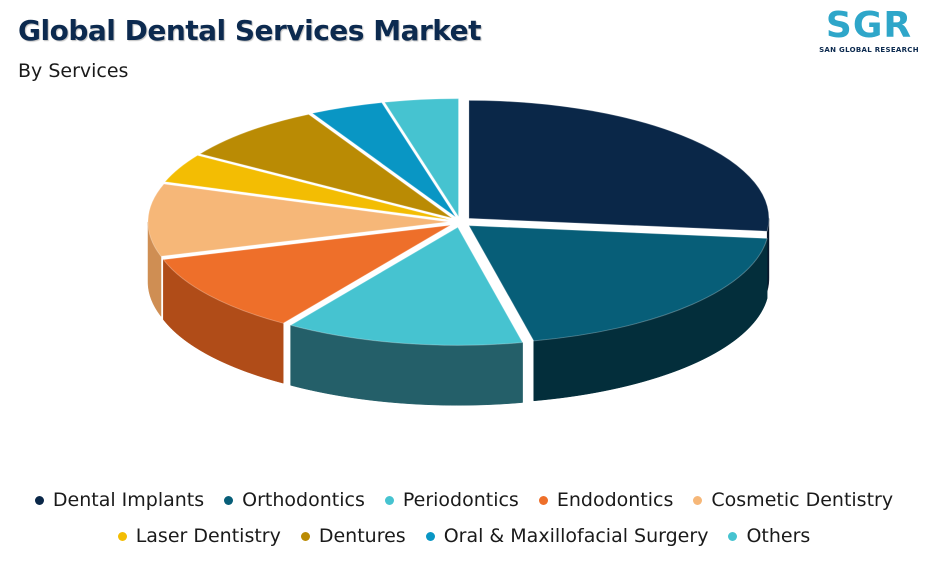  I want to click on legend-item-dental-implants: Dental Implants, so click(119, 500).